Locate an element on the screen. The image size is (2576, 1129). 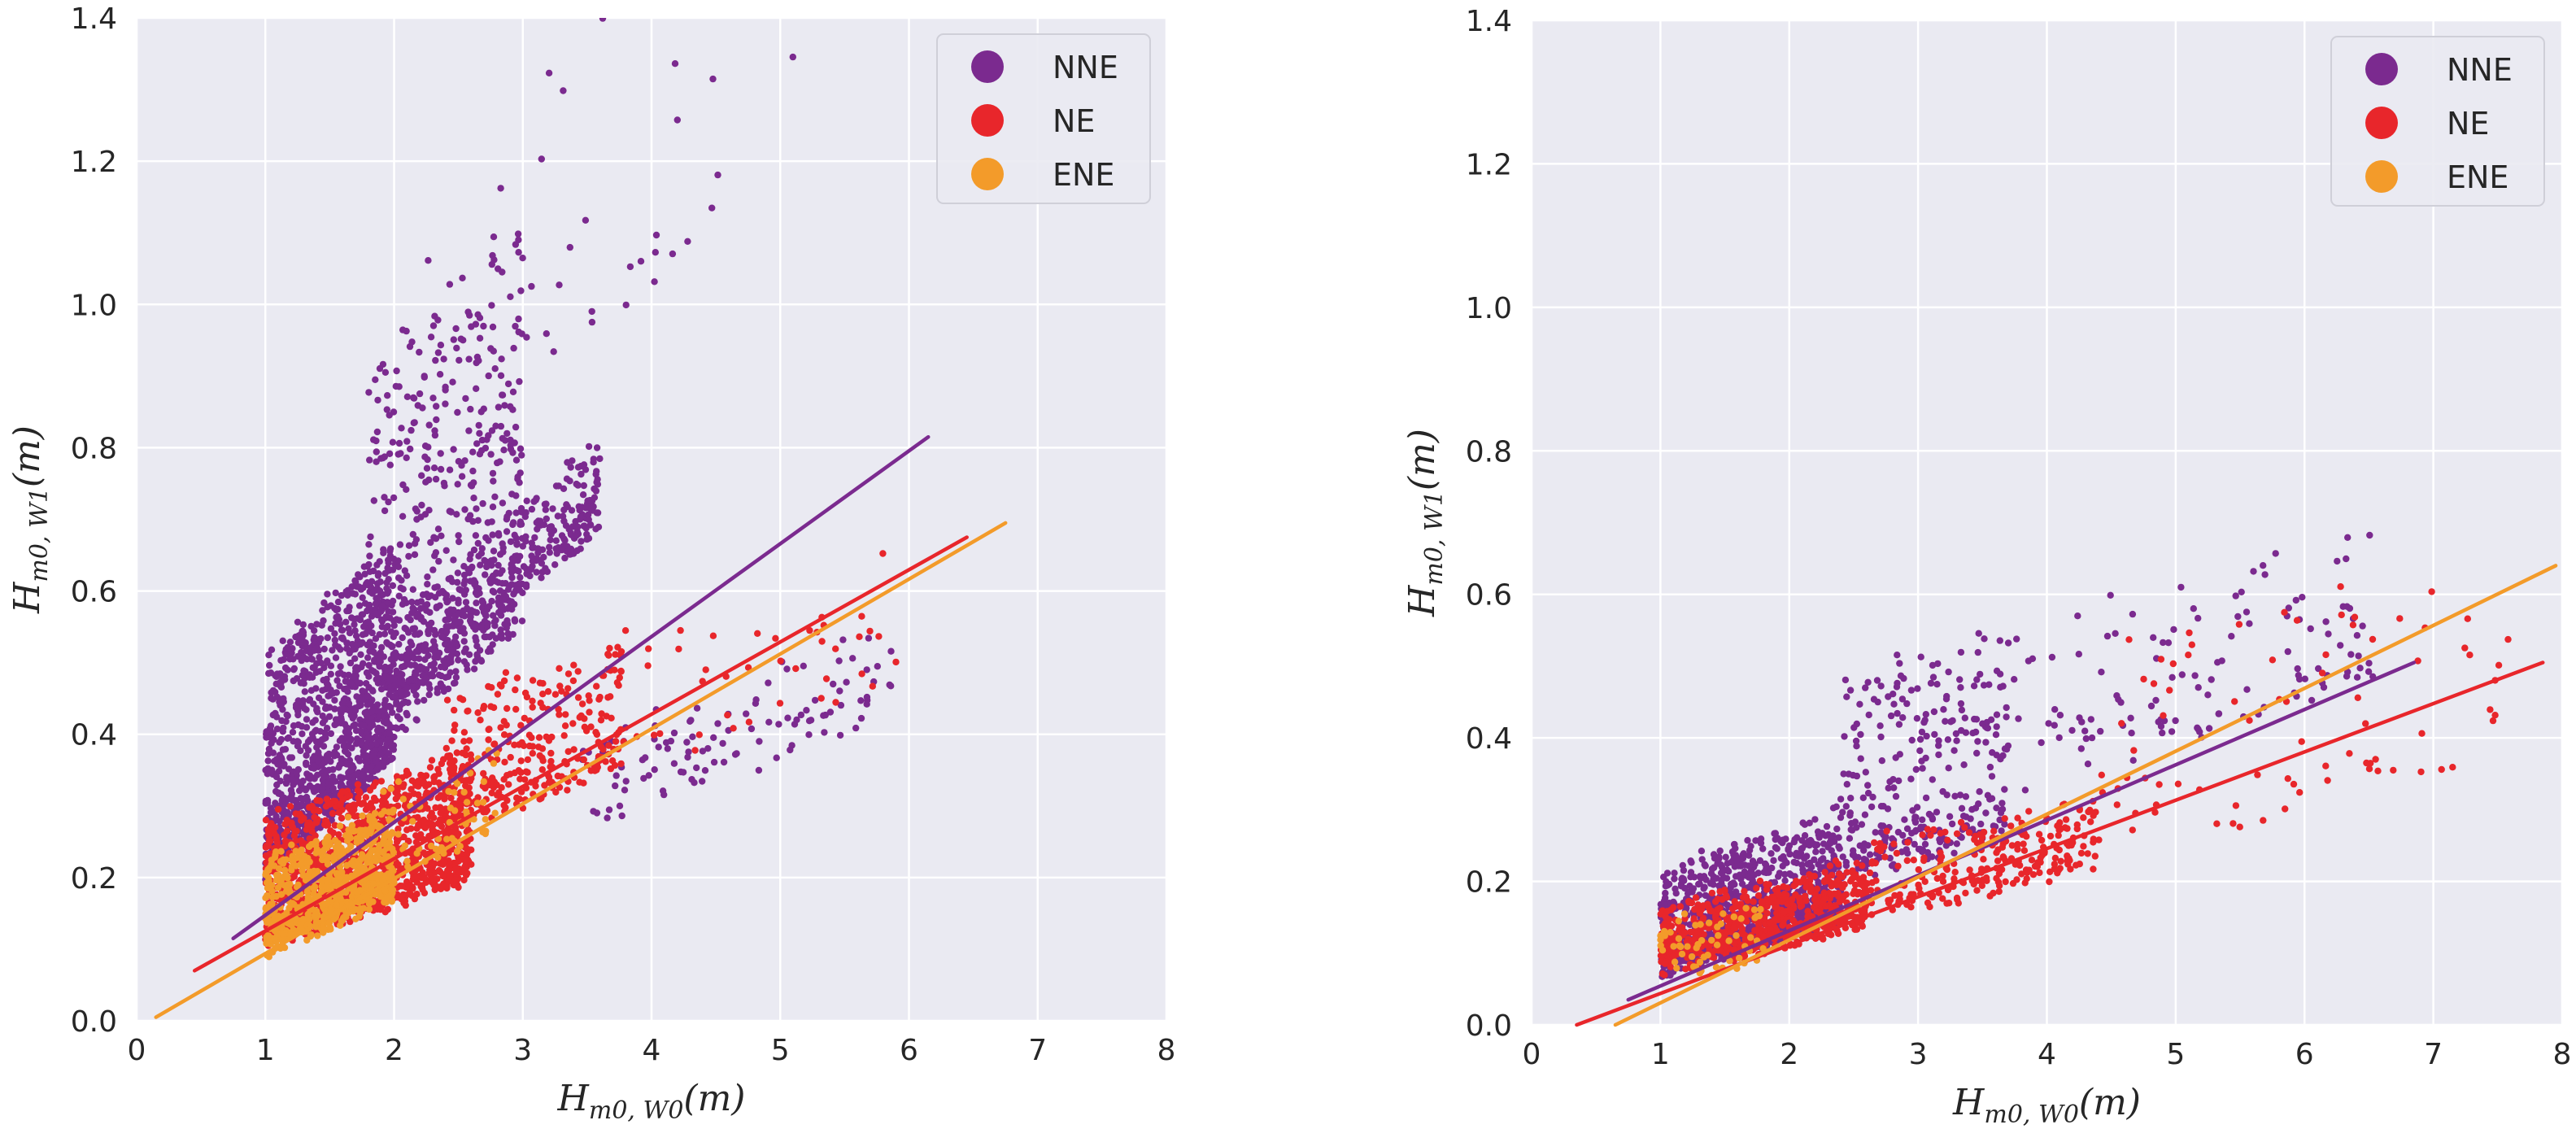
y-axis-label: Hm0, W1(m) is located at coordinates (1425, 523).